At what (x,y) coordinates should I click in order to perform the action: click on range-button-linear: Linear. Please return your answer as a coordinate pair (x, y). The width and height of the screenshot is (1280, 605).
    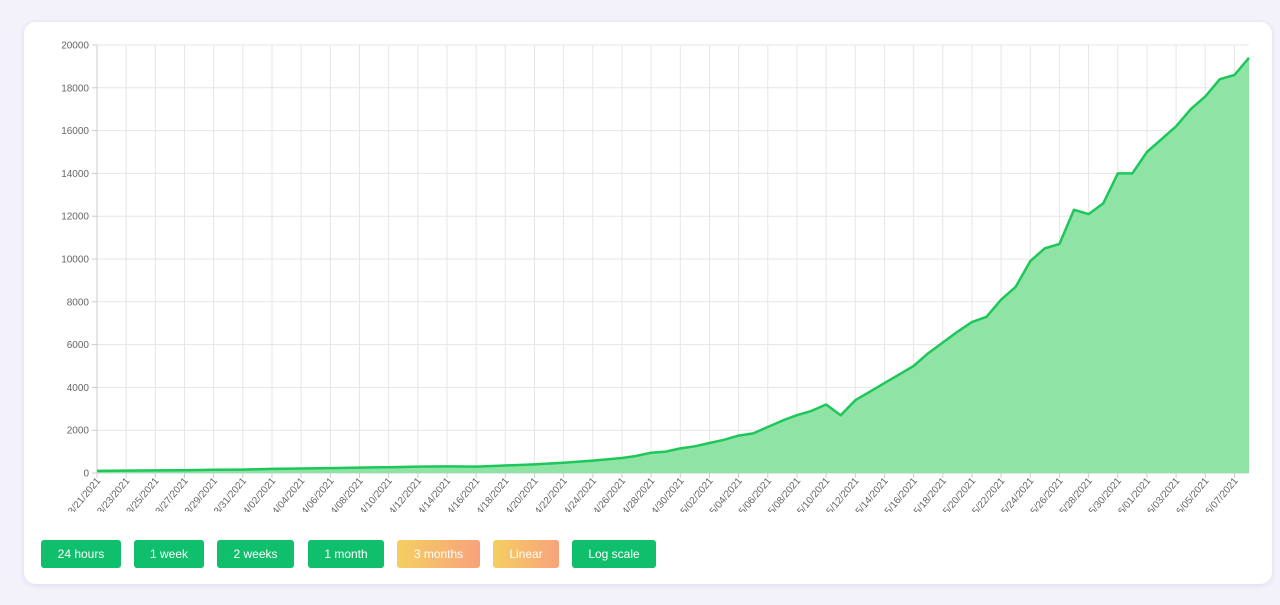
    Looking at the image, I should click on (526, 554).